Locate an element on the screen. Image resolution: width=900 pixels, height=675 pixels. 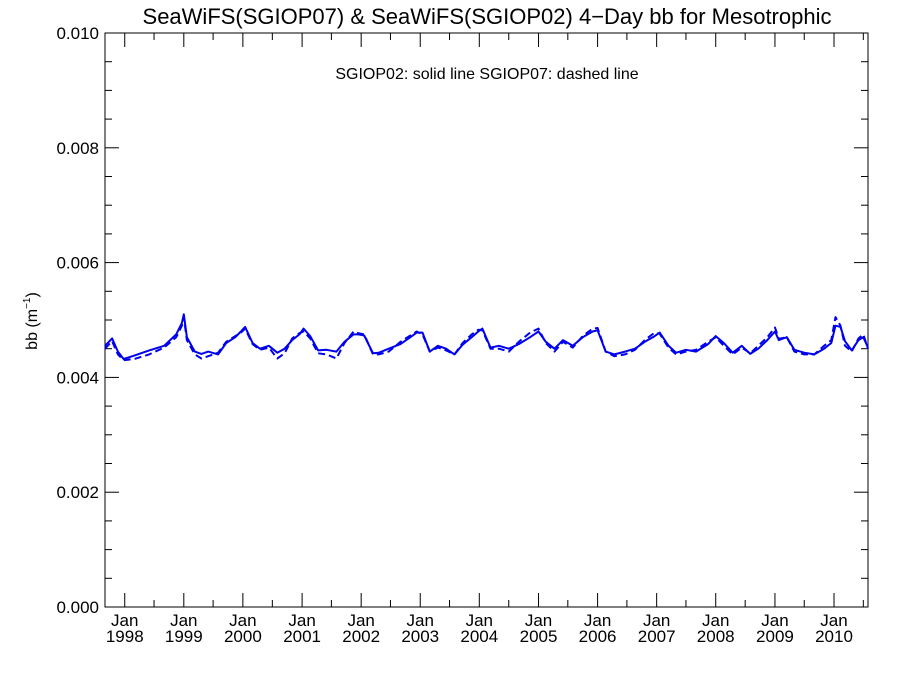
y-axis-label: bb (m−1) is located at coordinates (31, 321).